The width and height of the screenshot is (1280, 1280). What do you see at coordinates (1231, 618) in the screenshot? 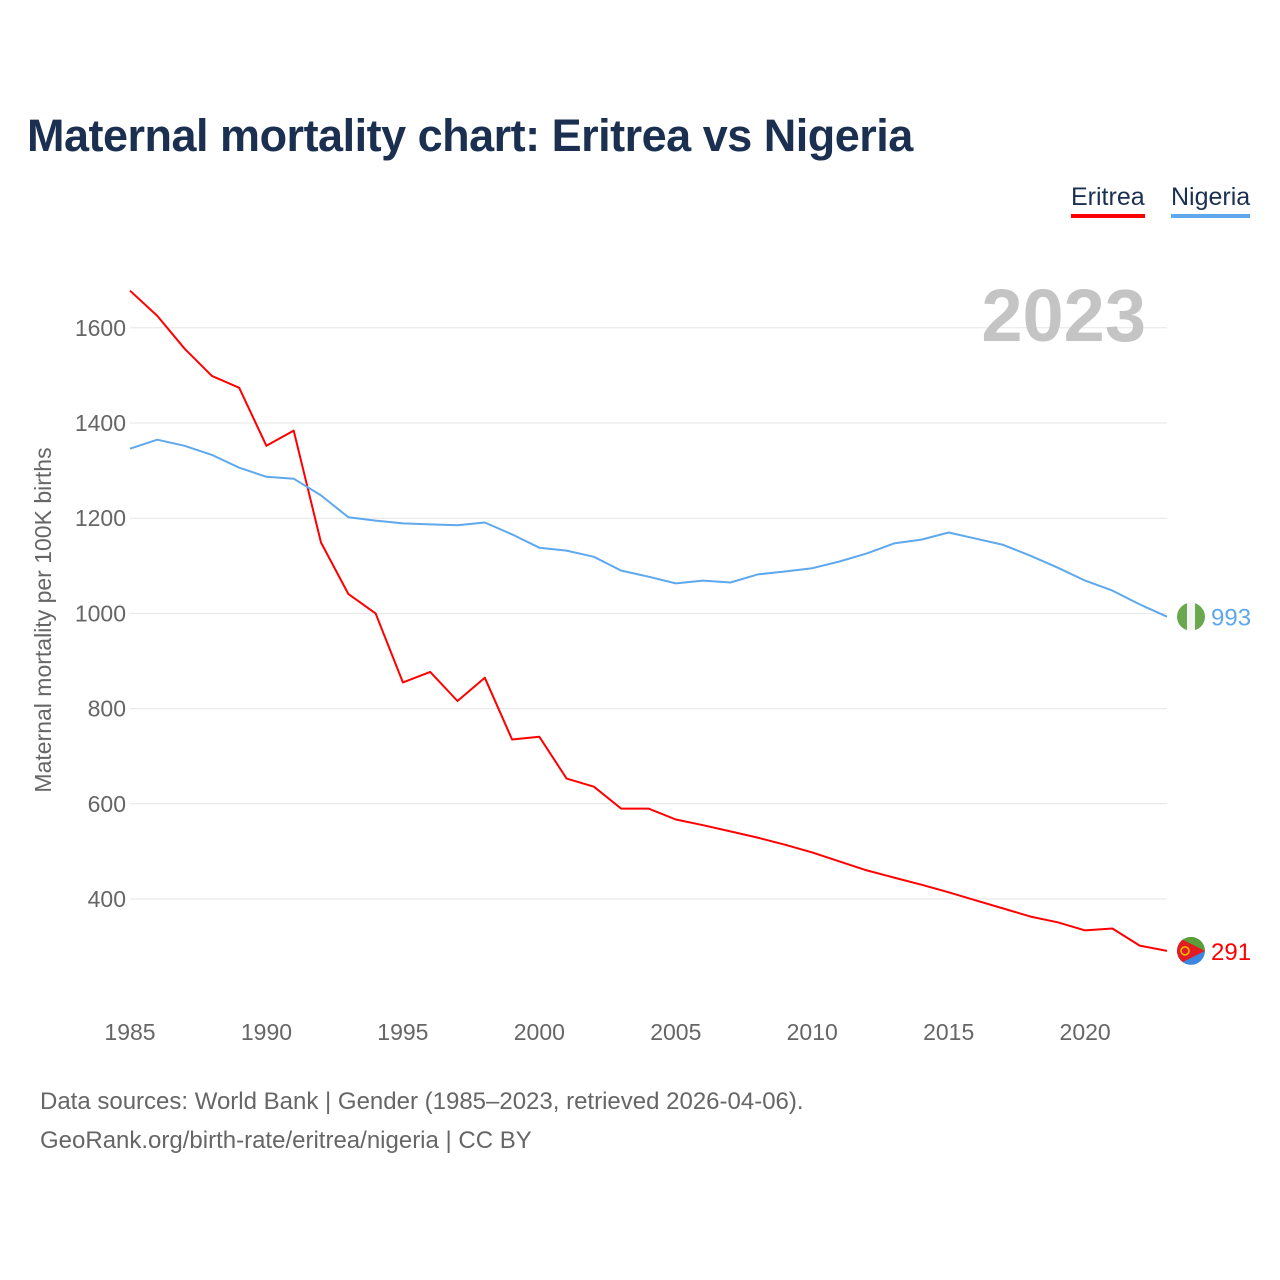
I see `end-value-label-nigeria: 993` at bounding box center [1231, 618].